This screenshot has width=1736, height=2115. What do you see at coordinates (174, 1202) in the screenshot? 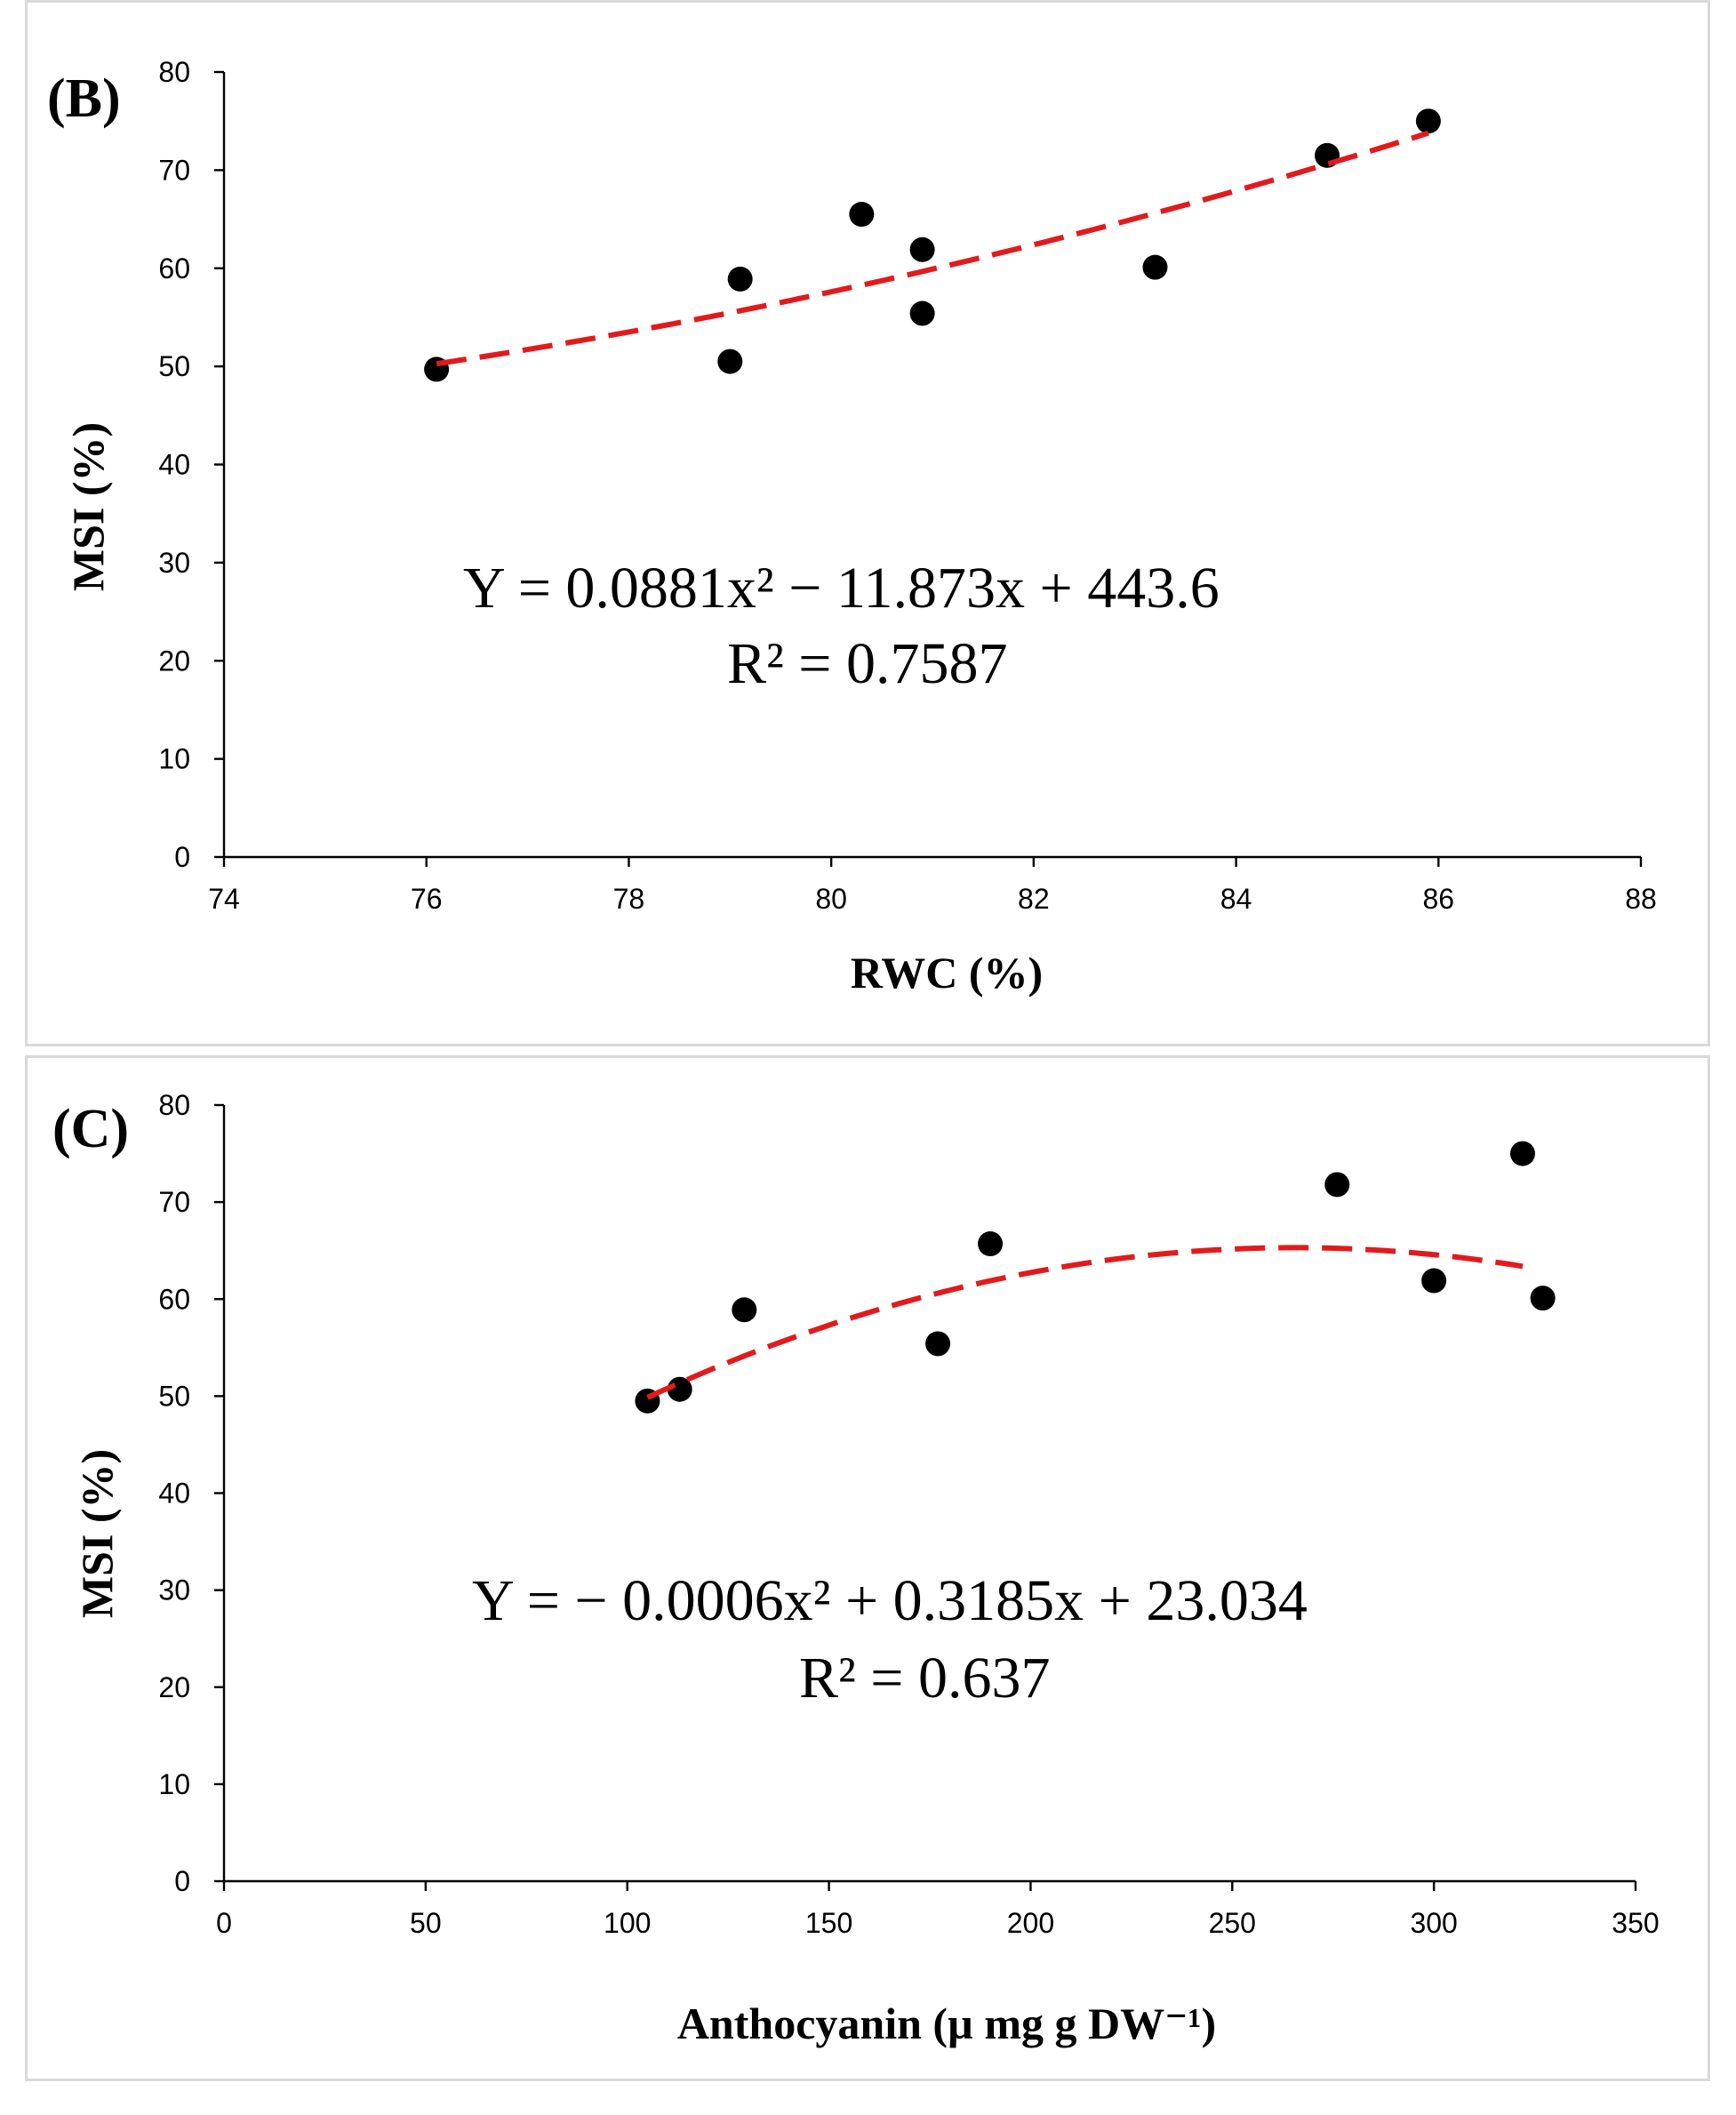
I see `y-tick-label-c: 70` at bounding box center [174, 1202].